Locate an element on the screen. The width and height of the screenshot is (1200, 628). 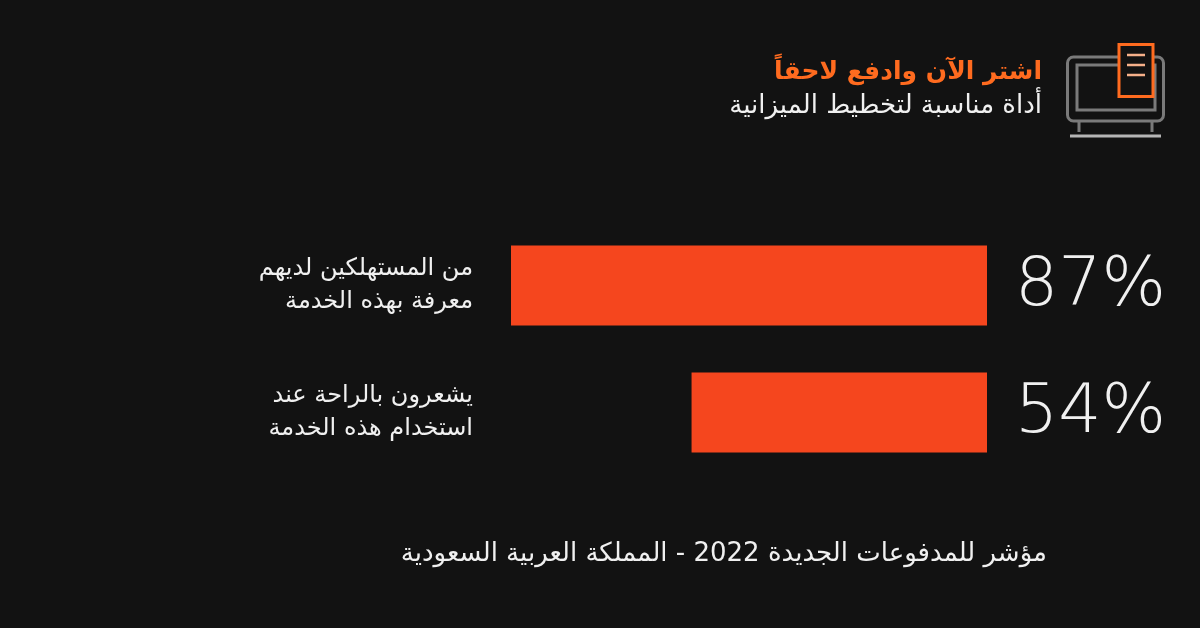
data-label: 54% is located at coordinates (1091, 409).